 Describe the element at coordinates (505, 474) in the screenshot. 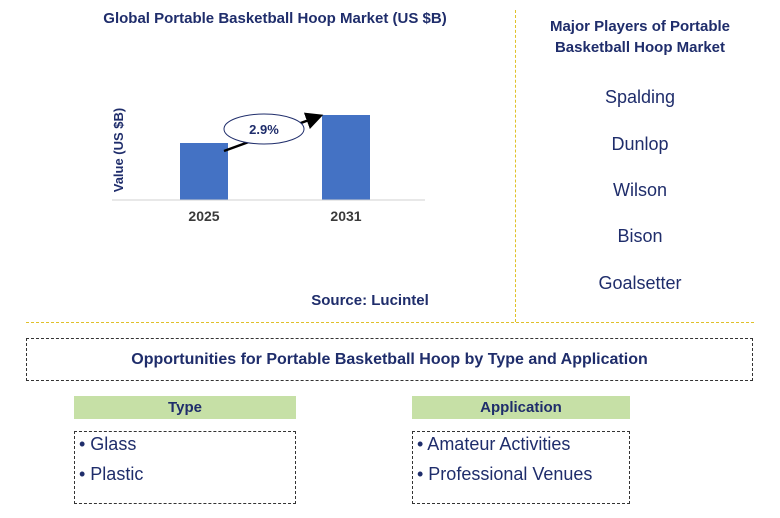

I see `application-item: • Professional Venues` at that location.